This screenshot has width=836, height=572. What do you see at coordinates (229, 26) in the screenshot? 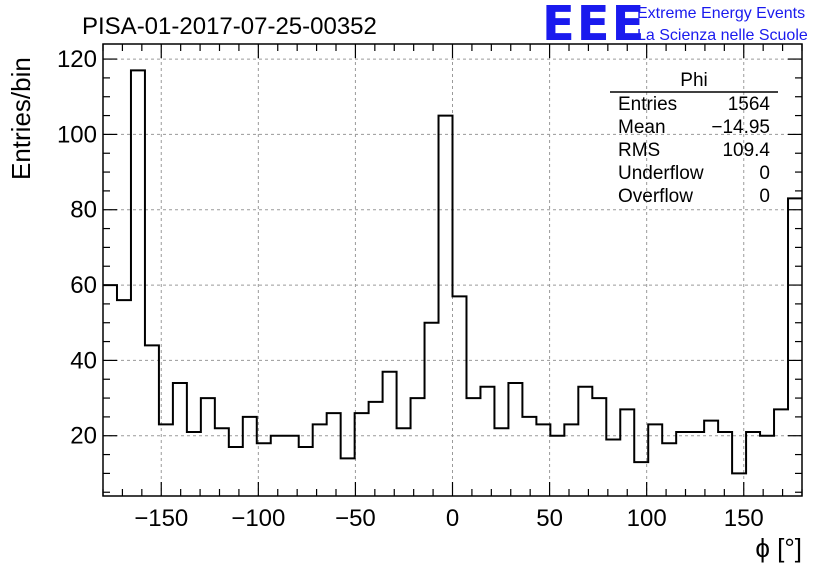
I see `chart-title: PISA-01-2017-07-25-00352` at bounding box center [229, 26].